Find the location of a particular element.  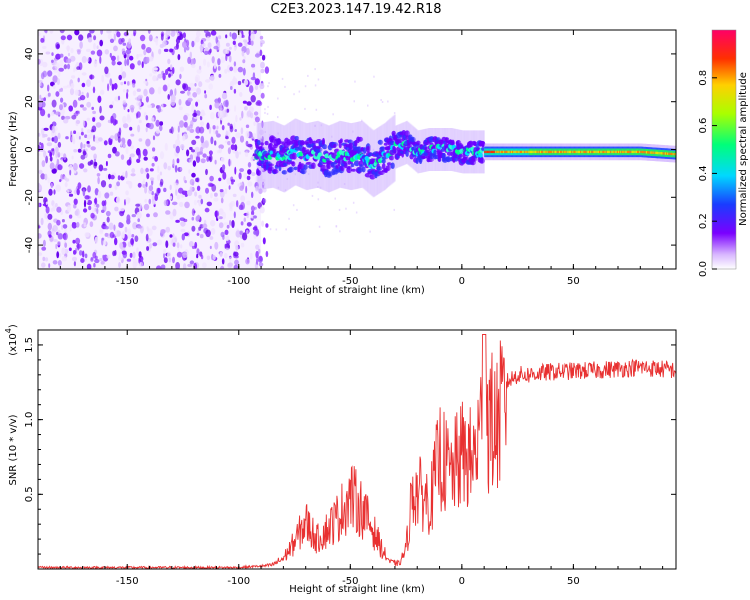

snr-x-tick-label: 50 is located at coordinates (573, 581).